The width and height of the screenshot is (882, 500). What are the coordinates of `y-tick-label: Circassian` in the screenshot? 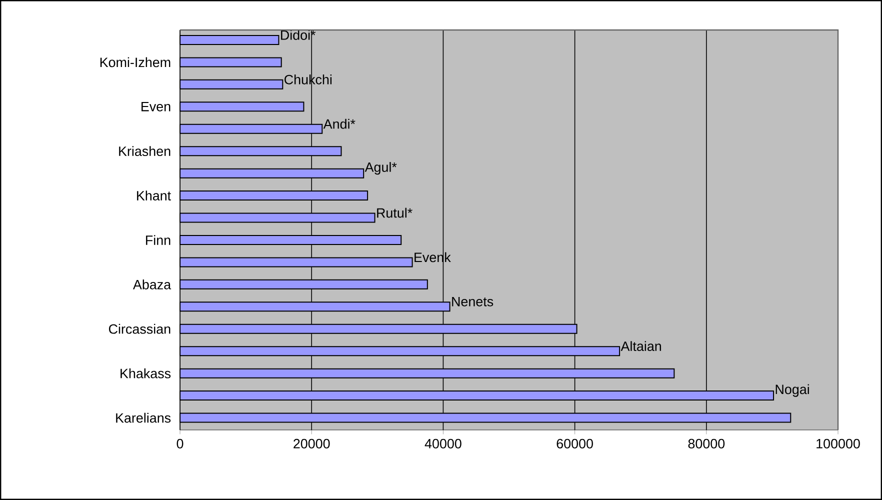 It's located at (139, 329).